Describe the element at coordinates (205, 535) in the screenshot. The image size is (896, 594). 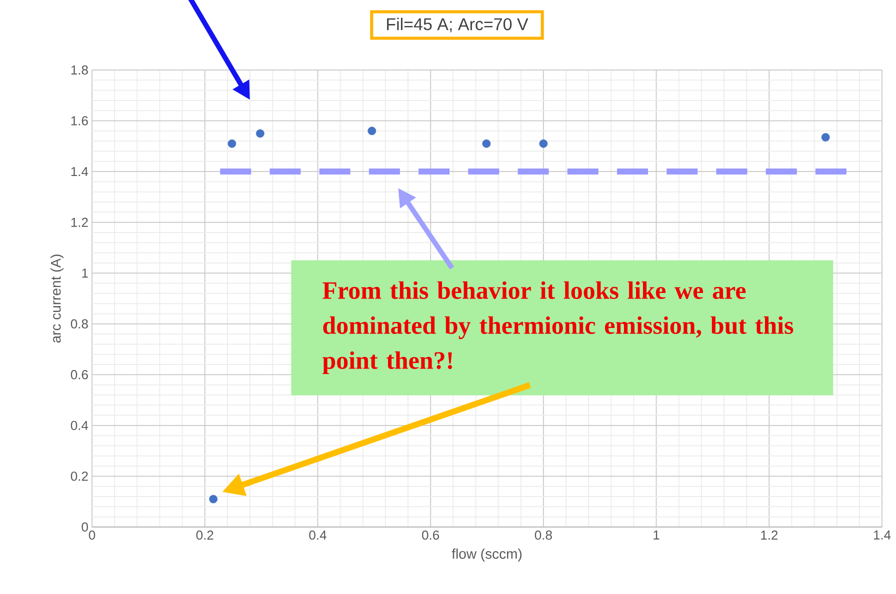
I see `x-tick-label: 0.2` at that location.